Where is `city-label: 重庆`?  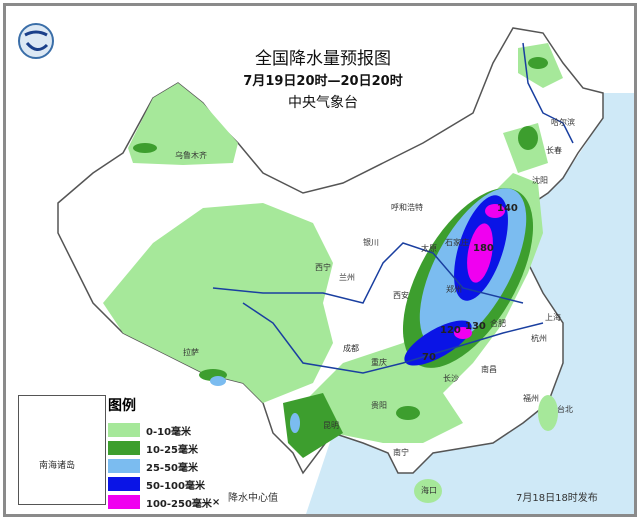 city-label: 重庆 is located at coordinates (379, 362).